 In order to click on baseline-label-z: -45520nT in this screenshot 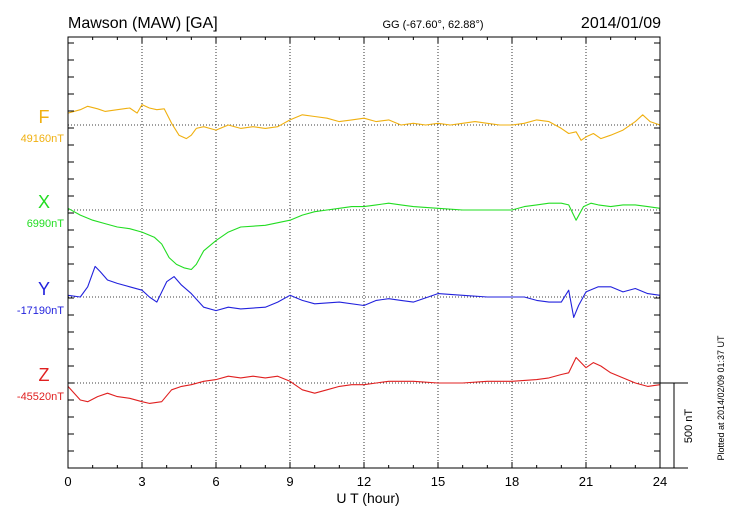, I will do `click(40, 397)`.